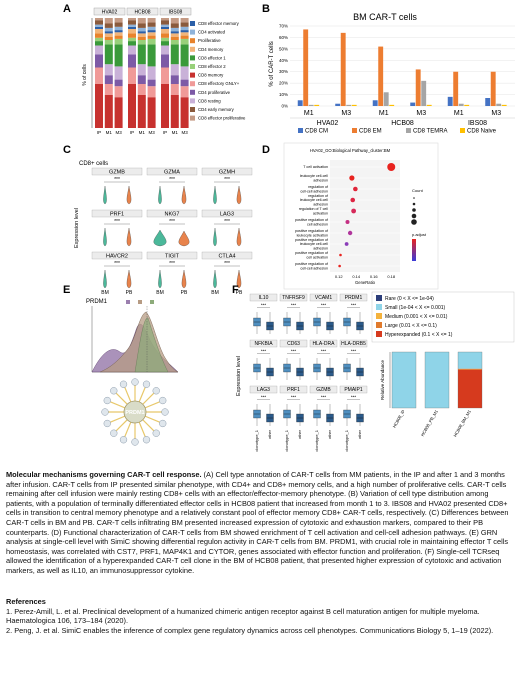  I want to click on facet-label: HVA02, so click(110, 12).